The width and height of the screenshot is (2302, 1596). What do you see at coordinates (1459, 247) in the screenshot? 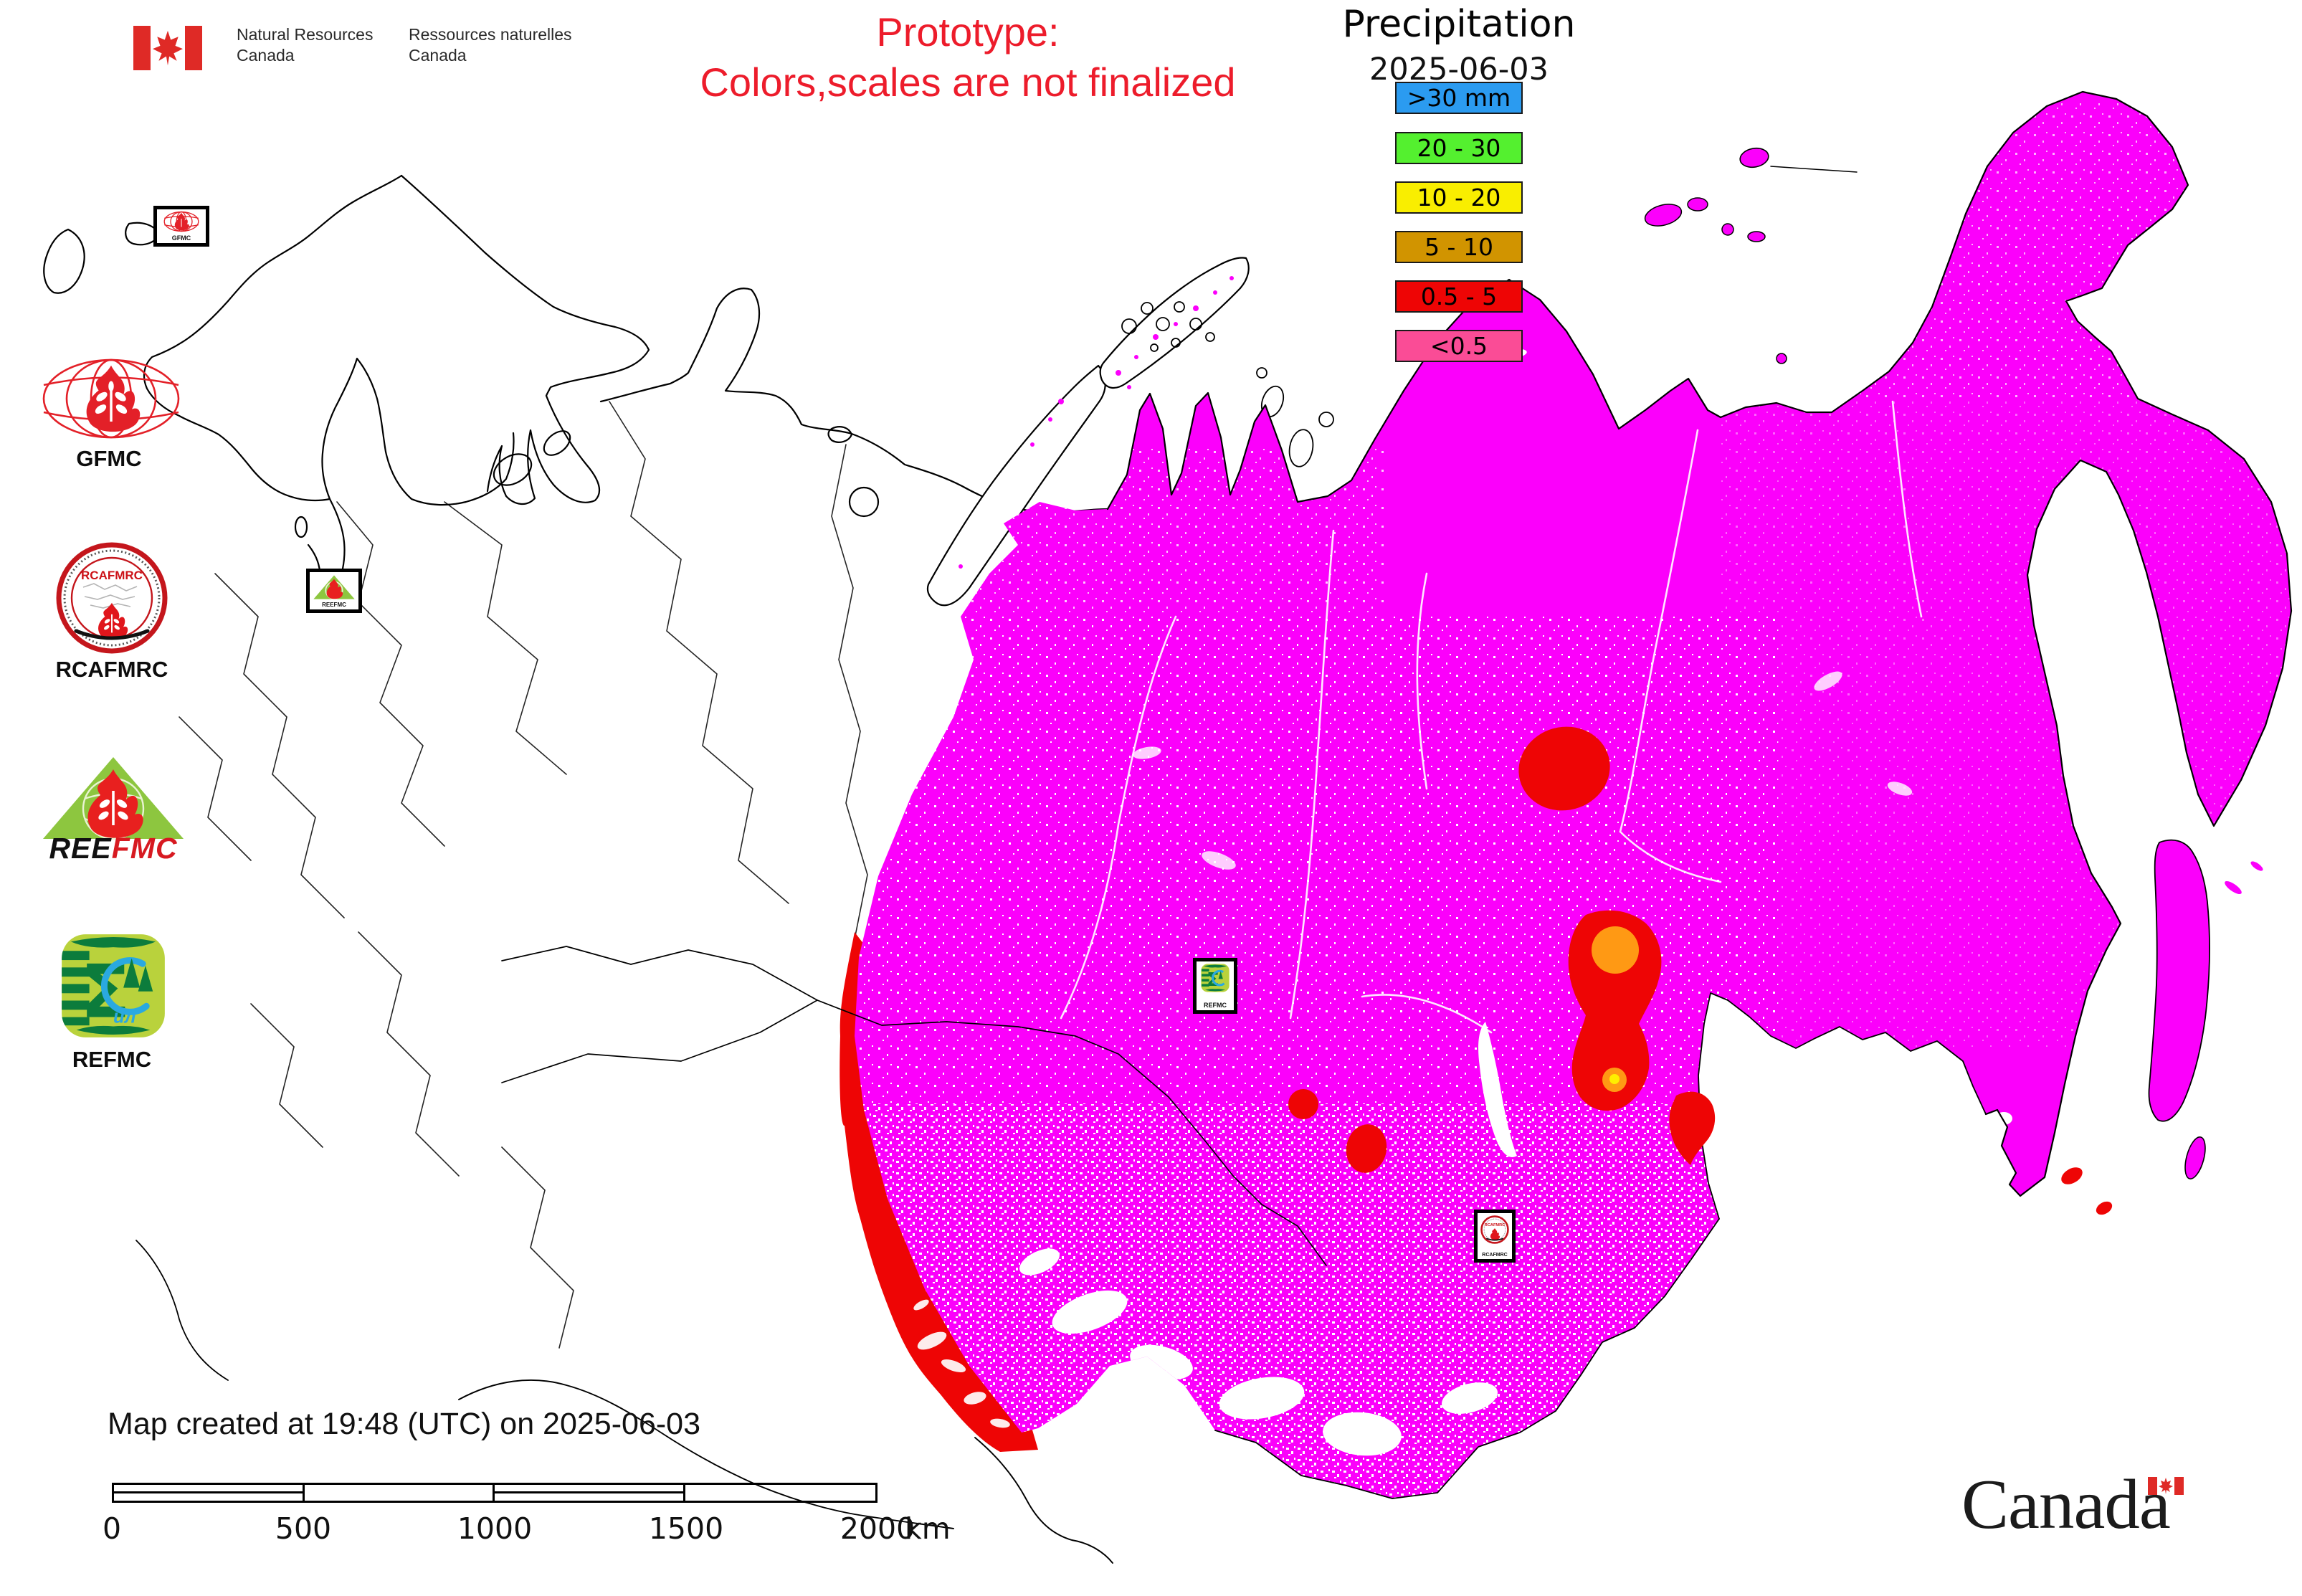
I see `legend-swatch-5-10: 5 - 10` at bounding box center [1459, 247].